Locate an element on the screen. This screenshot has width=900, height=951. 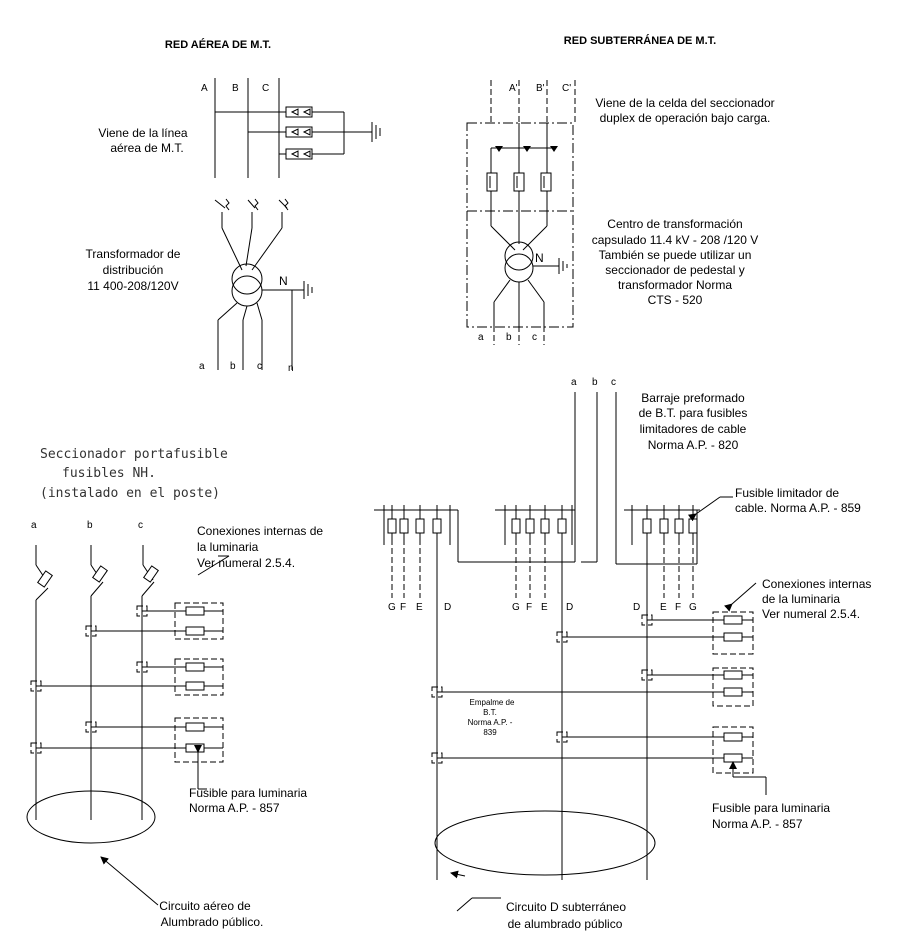
busbar-label-3: limitadores de cable is located at coordinates (693, 429).